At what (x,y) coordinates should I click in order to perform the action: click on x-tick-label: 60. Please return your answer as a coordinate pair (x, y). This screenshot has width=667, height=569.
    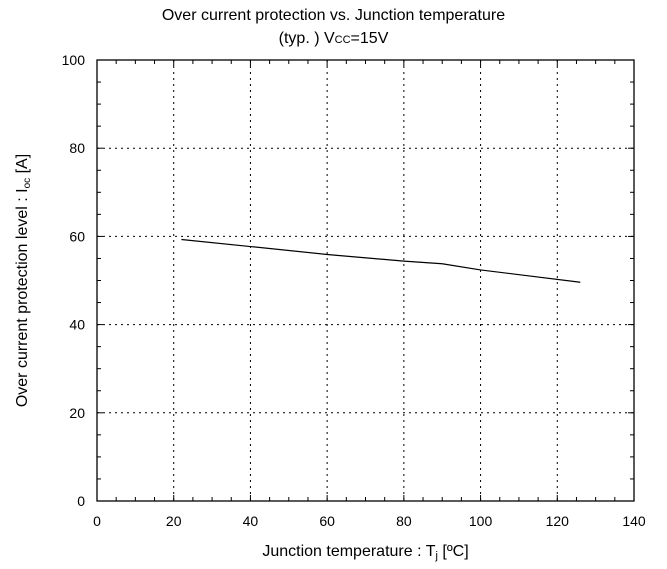
    Looking at the image, I should click on (327, 521).